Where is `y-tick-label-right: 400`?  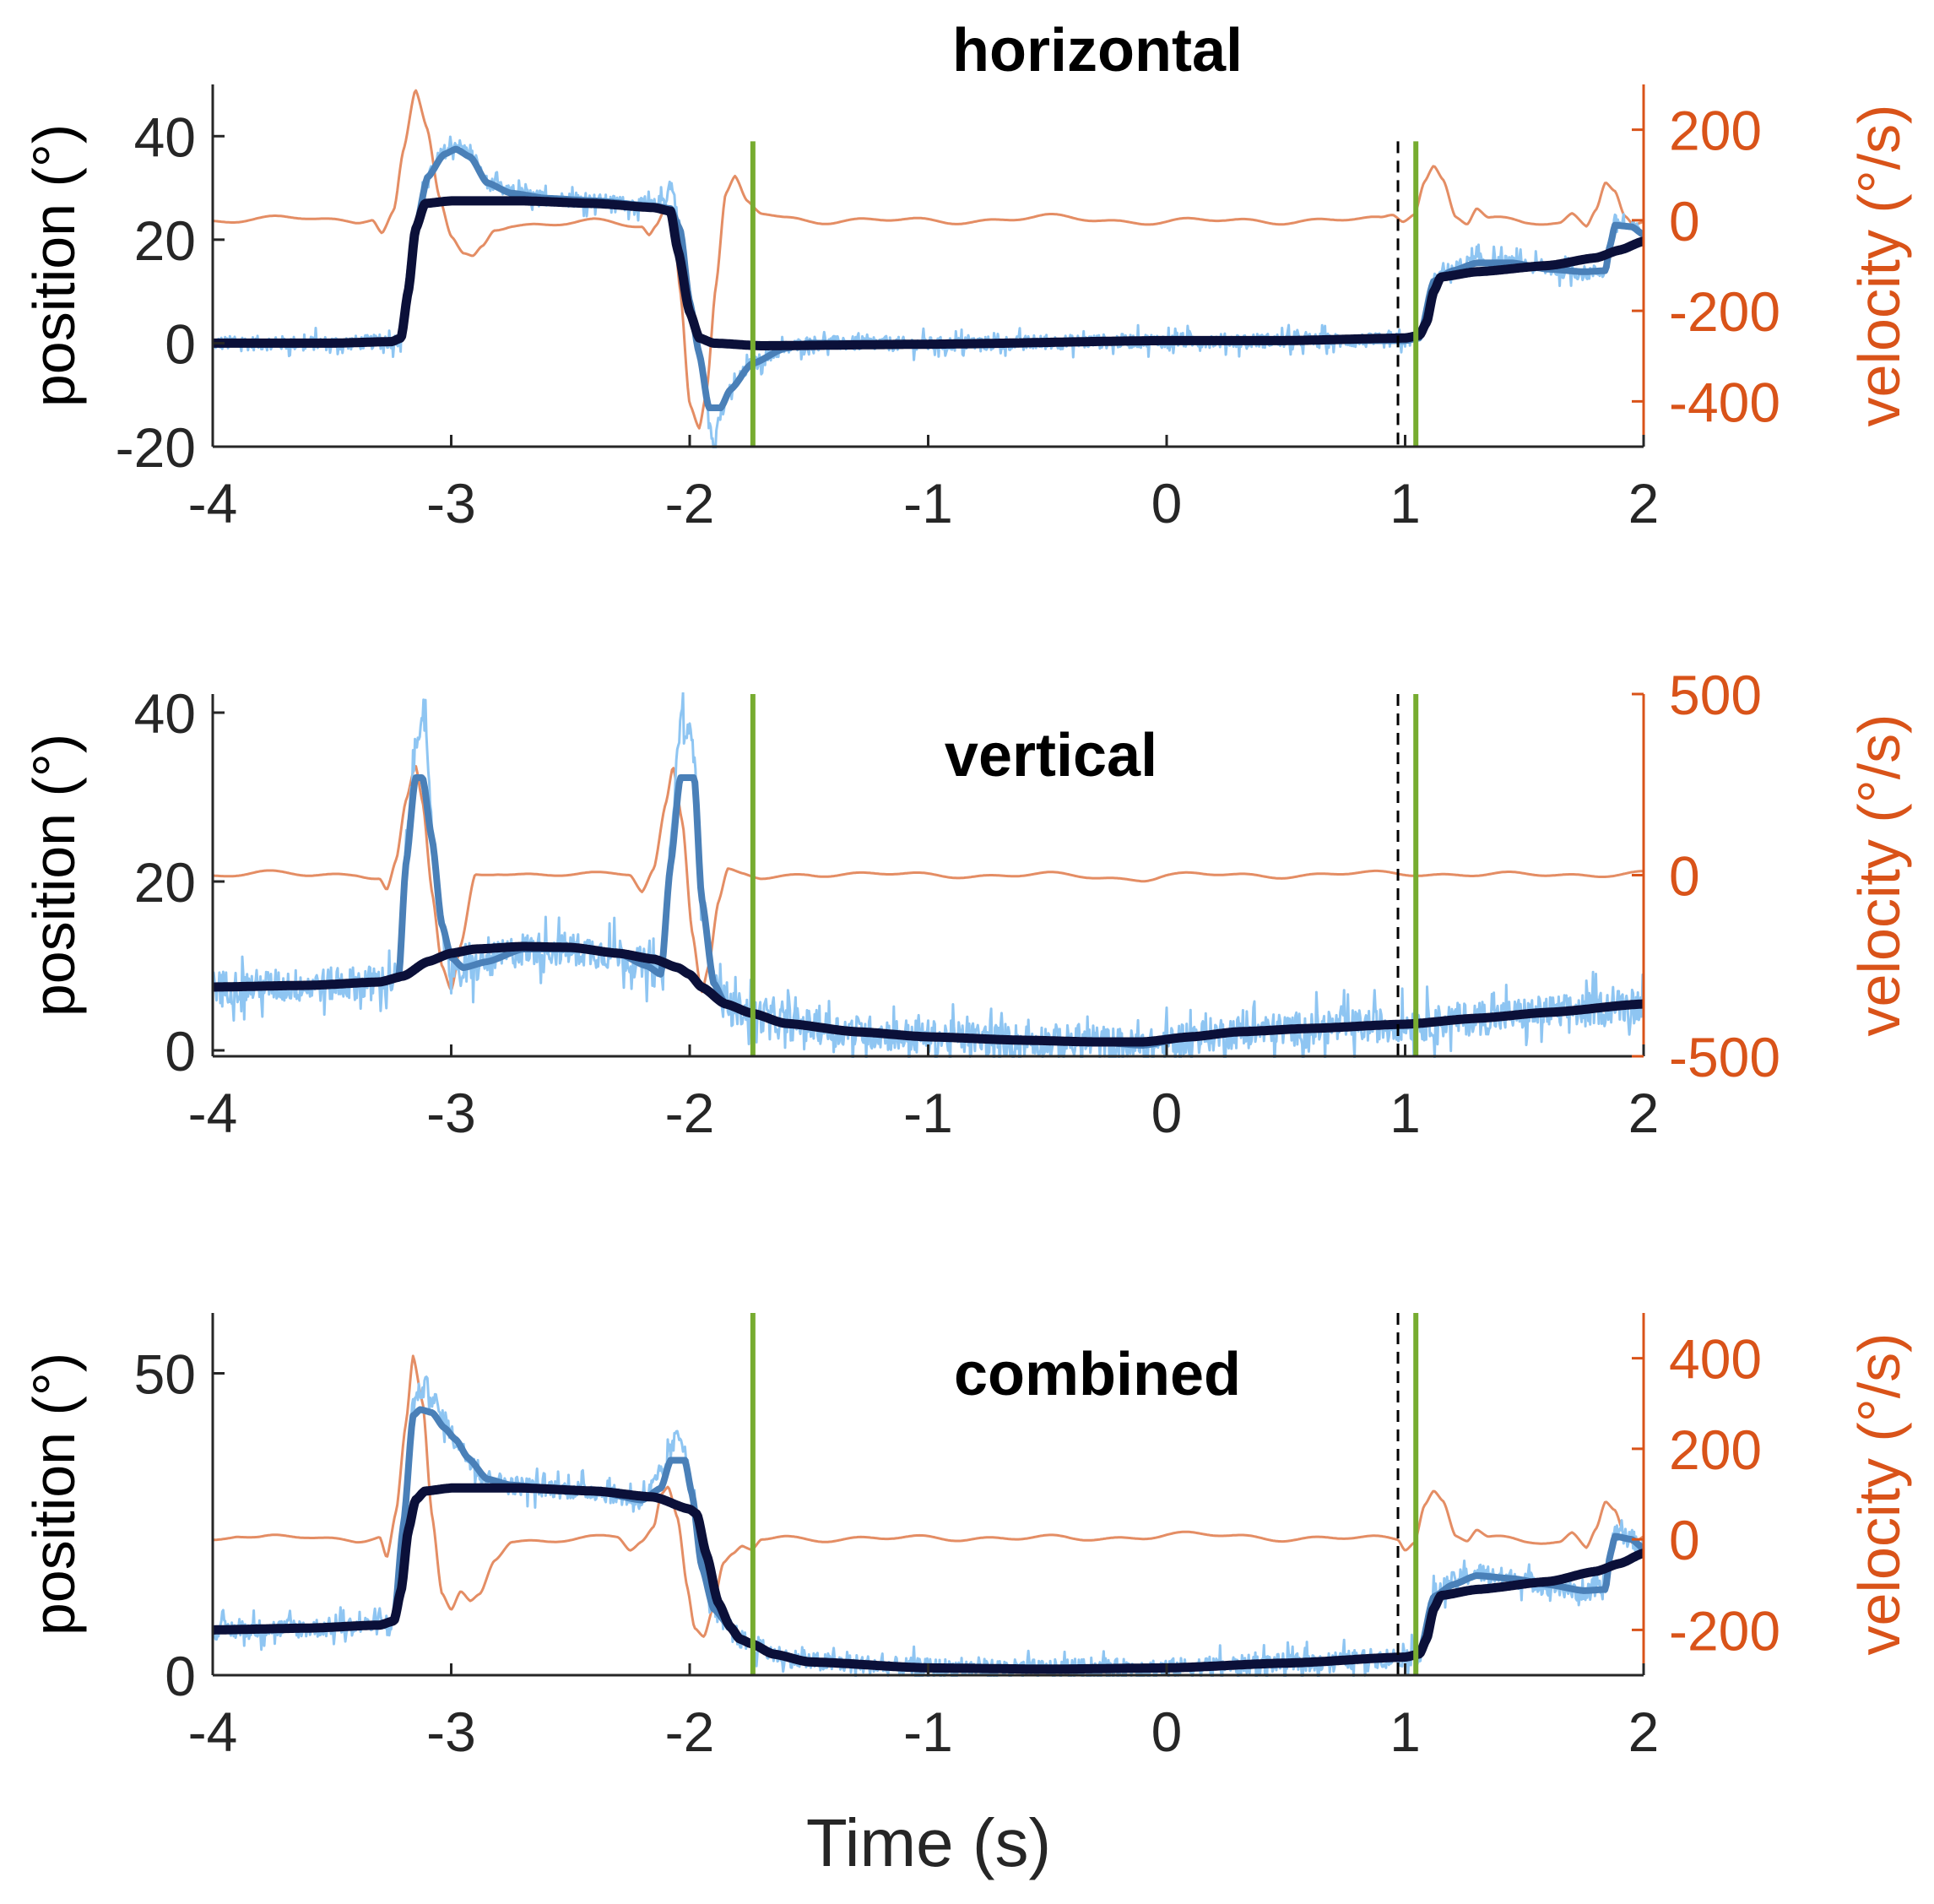 y-tick-label-right: 400 is located at coordinates (1715, 1359).